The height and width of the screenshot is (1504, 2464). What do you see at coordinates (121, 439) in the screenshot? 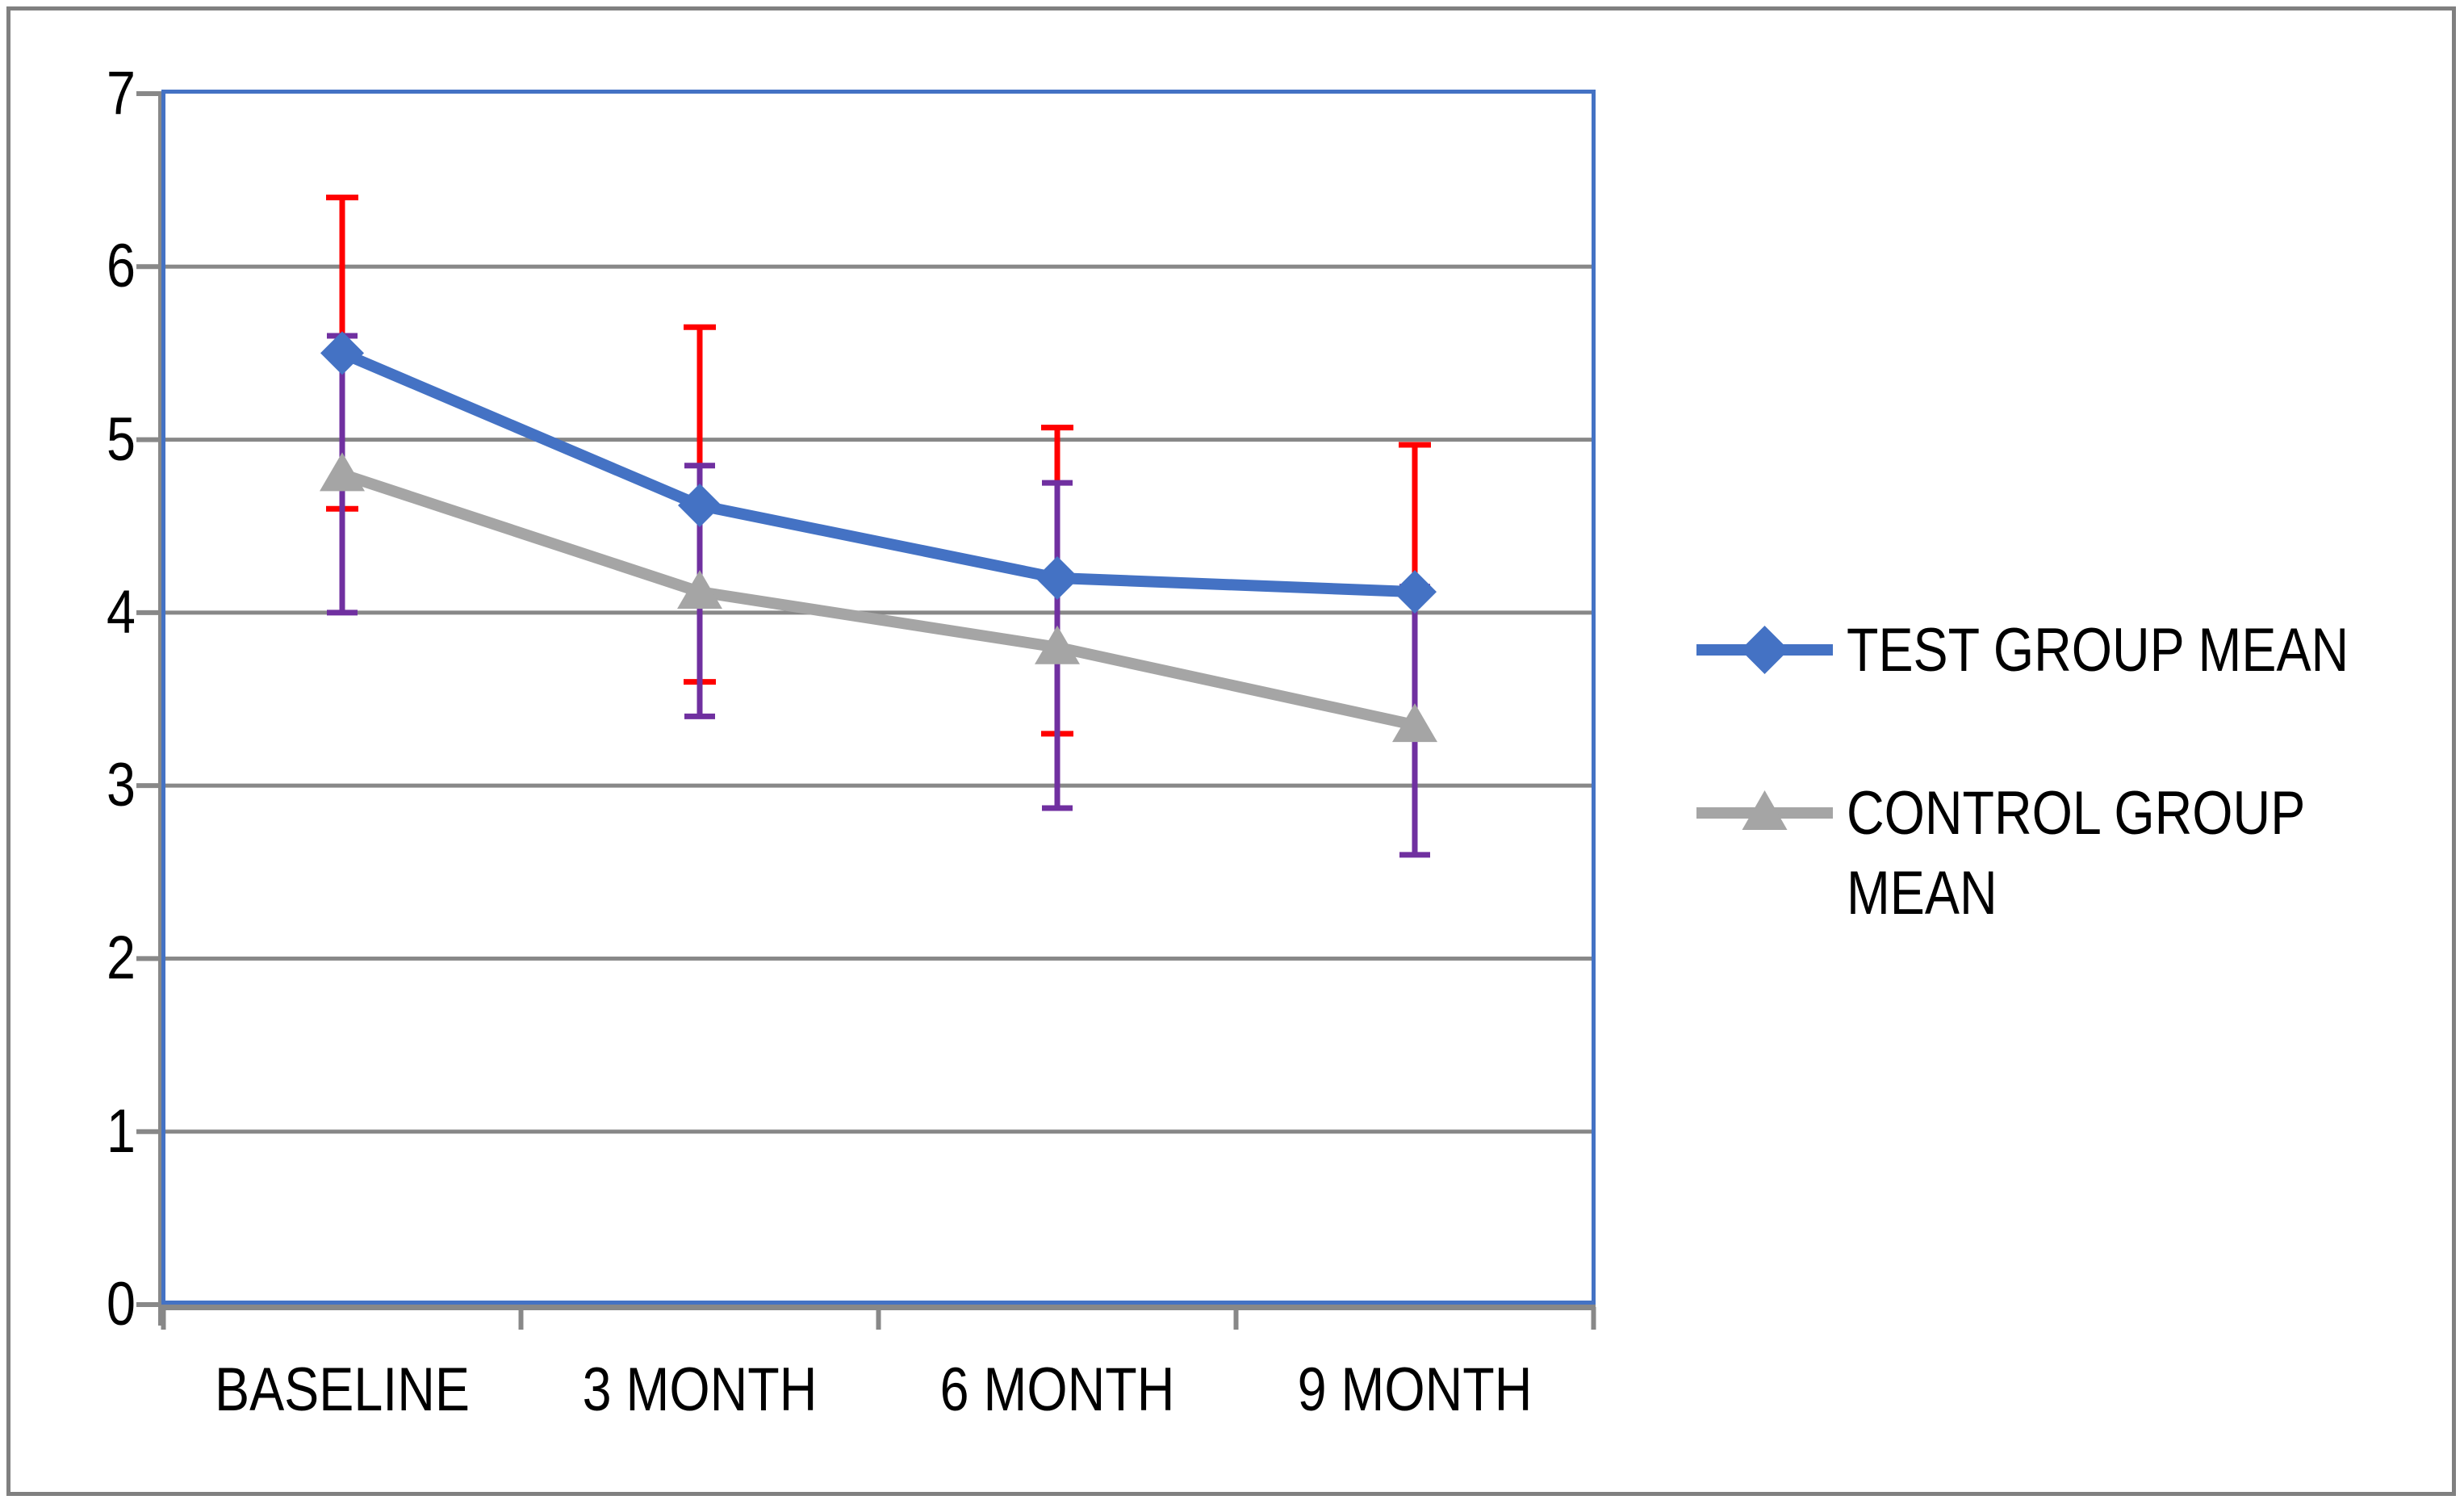
I see `y-tick-label-5: 5` at bounding box center [121, 439].